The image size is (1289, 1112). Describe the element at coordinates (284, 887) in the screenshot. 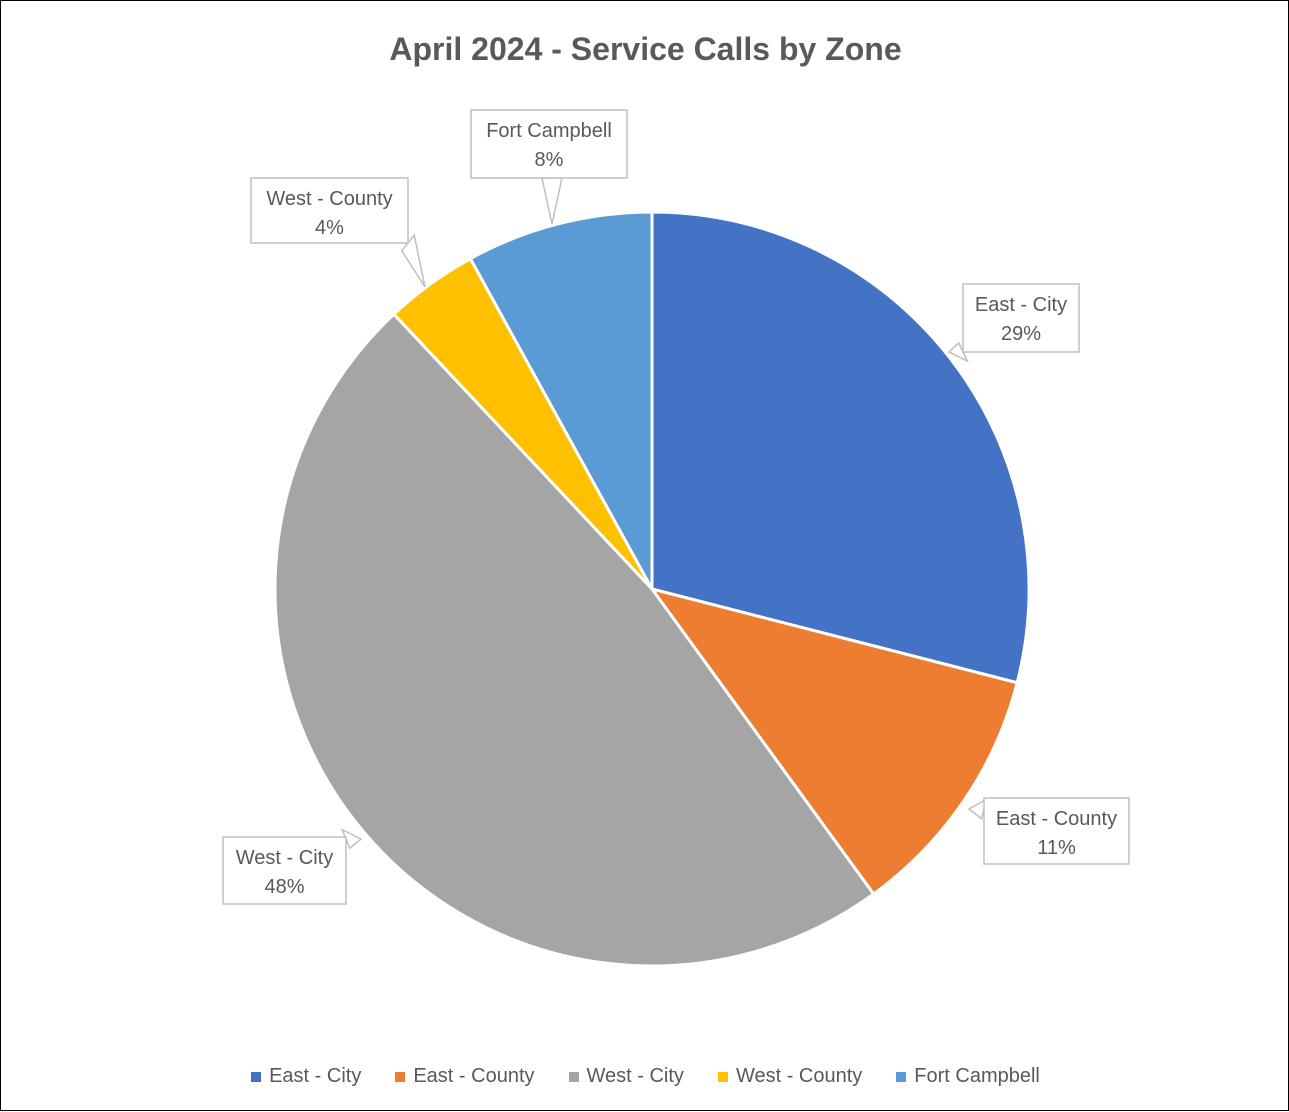

I see `data-label-value: 48%` at that location.